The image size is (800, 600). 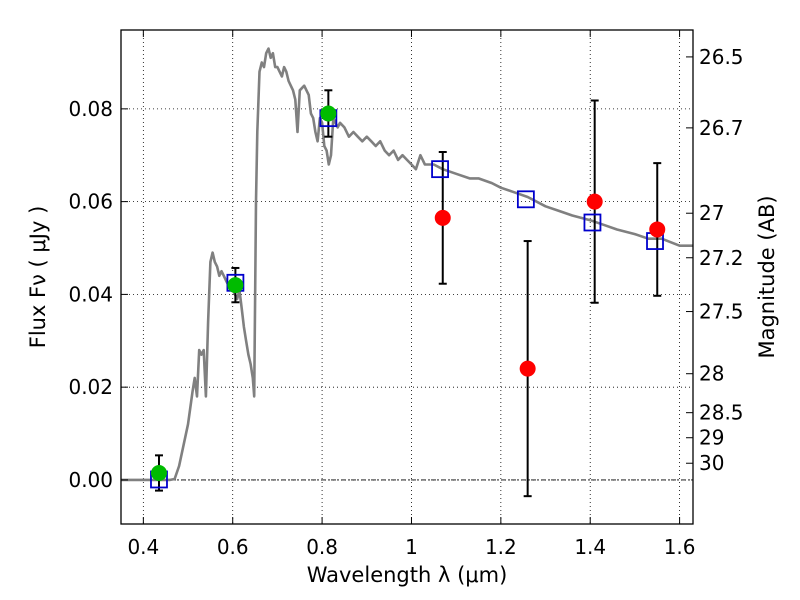 I want to click on magnitude-tick-label: 28.5, so click(x=721, y=413).